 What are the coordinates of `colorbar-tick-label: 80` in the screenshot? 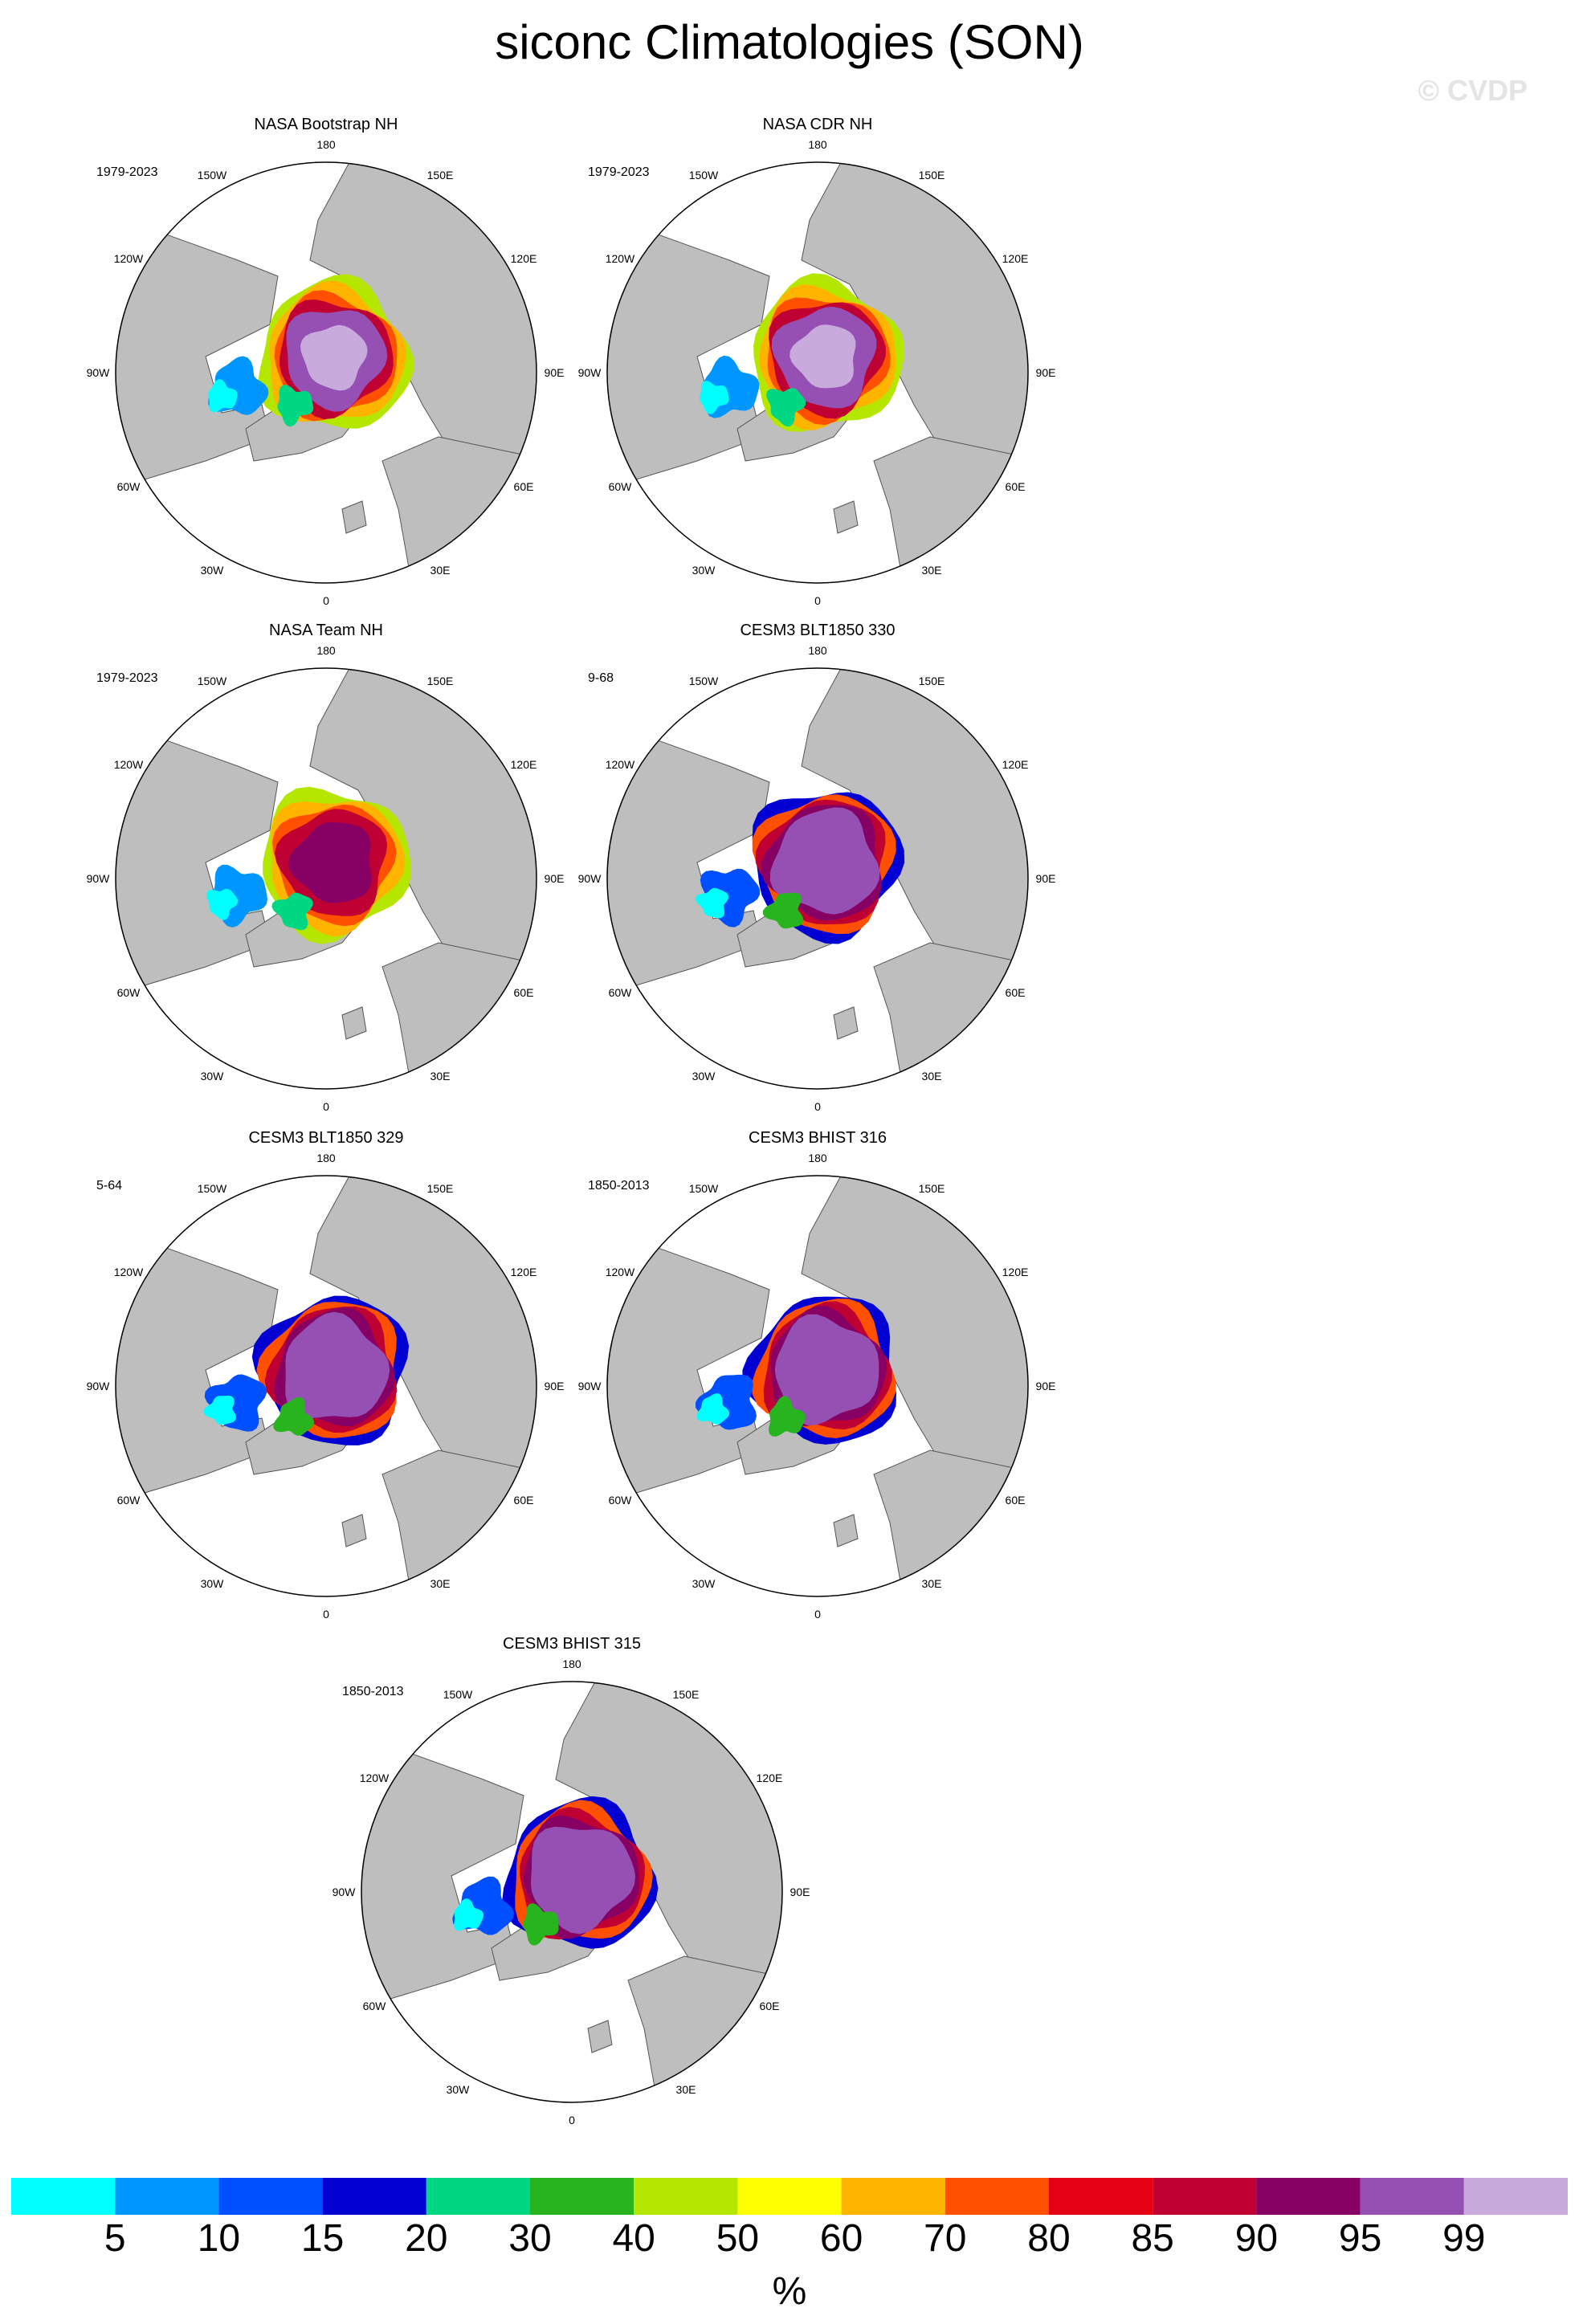 It's located at (1049, 2239).